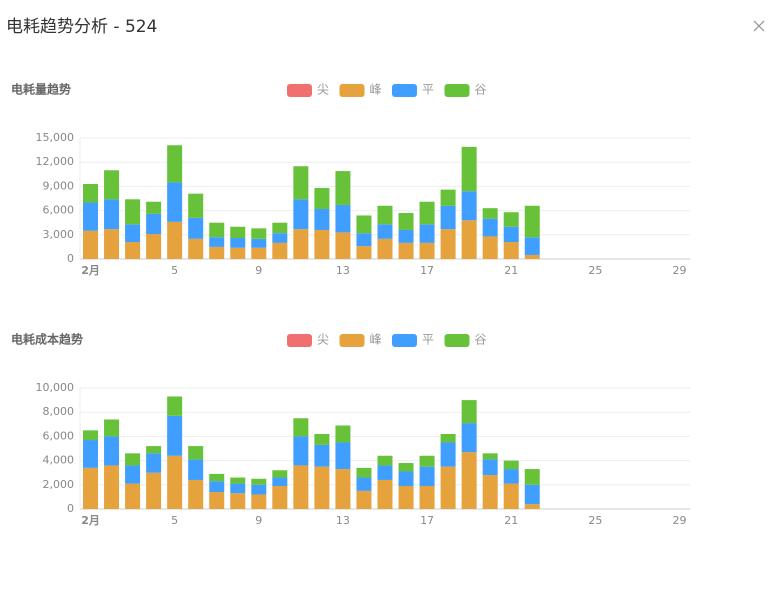 Image resolution: width=782 pixels, height=600 pixels. Describe the element at coordinates (679, 520) in the screenshot. I see `x-tick-label: 29` at that location.